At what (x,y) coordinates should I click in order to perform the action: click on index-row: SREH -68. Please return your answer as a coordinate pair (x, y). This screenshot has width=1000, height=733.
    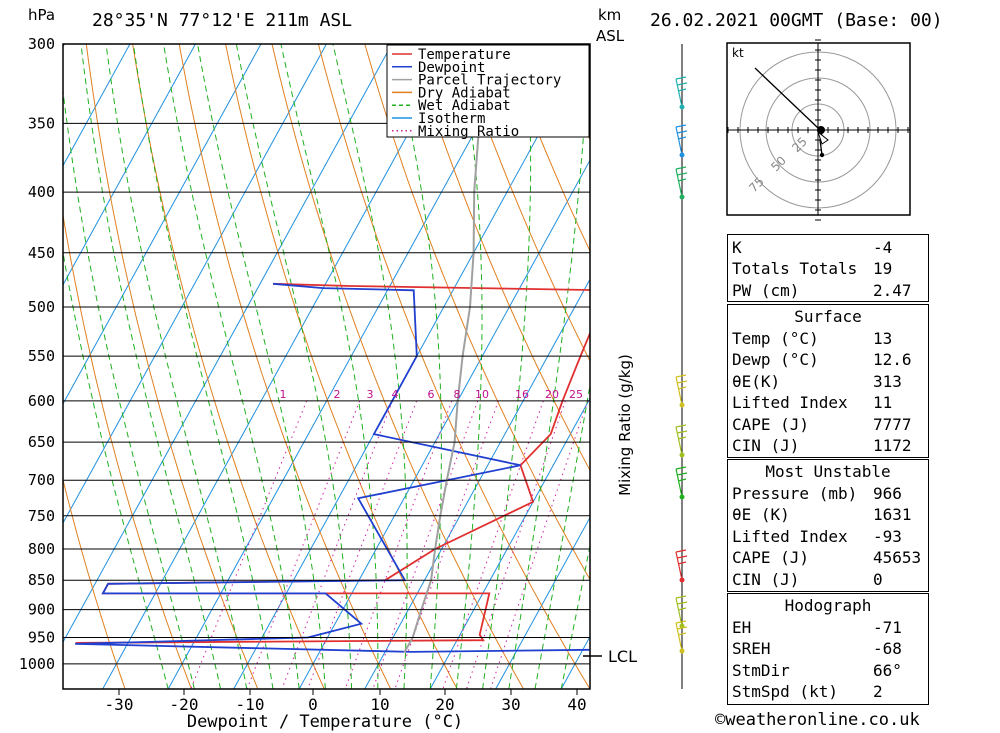
    Looking at the image, I should click on (828, 648).